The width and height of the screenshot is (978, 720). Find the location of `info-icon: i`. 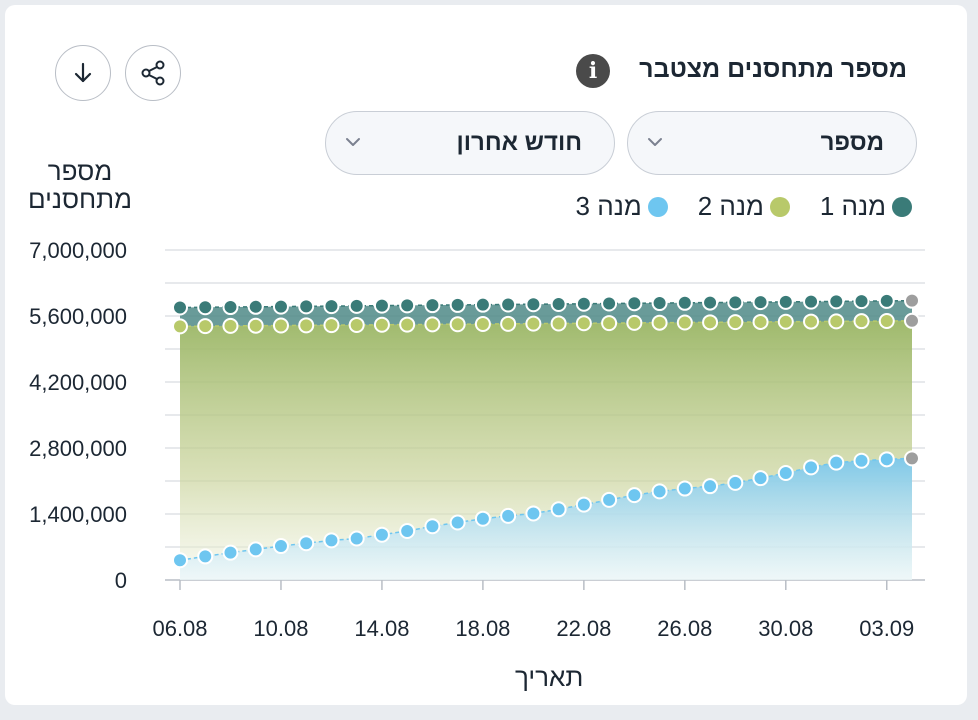

info-icon: i is located at coordinates (593, 71).